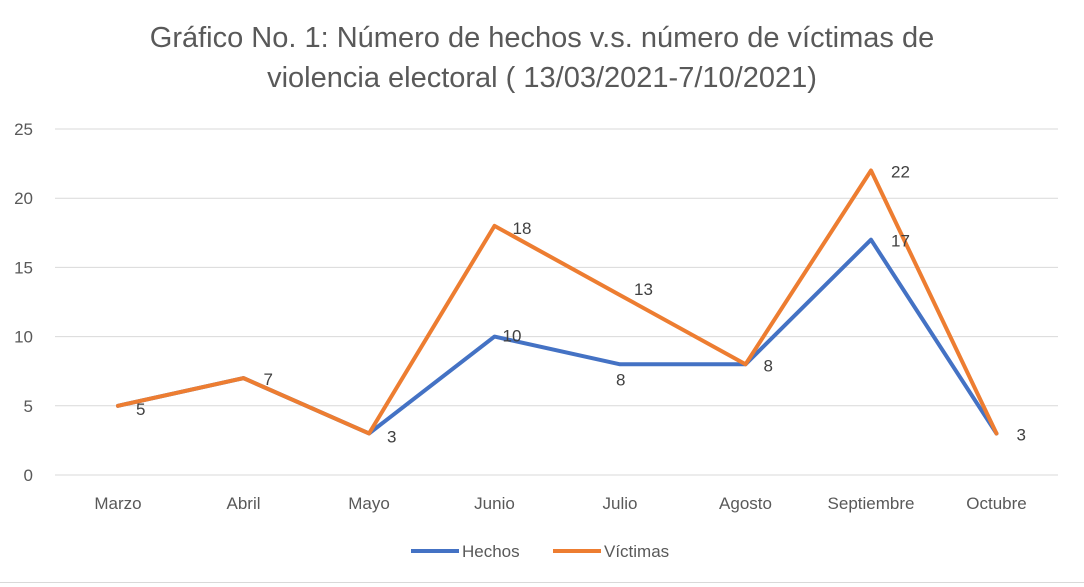  I want to click on y-tick-label: 15, so click(23, 267).